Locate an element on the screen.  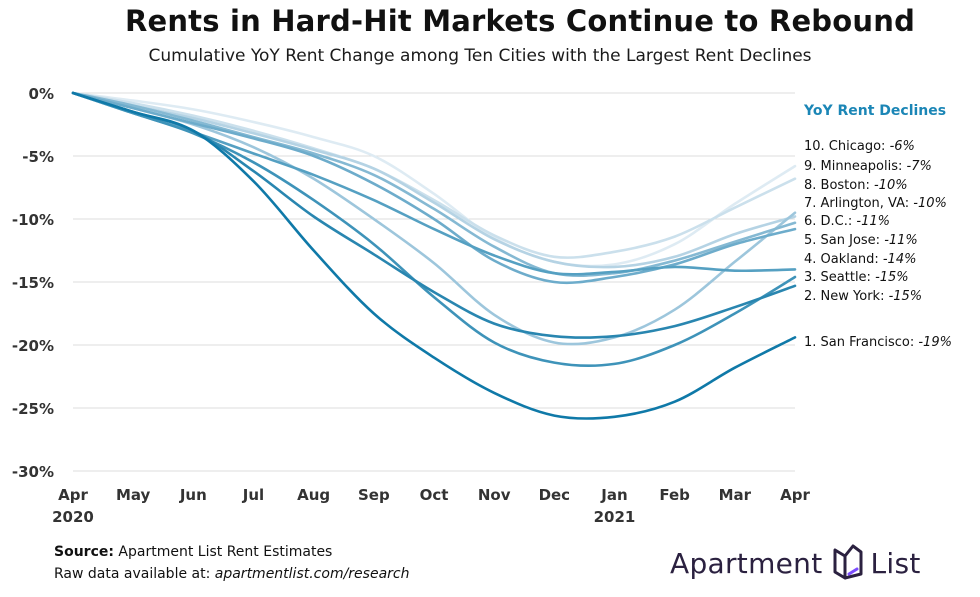
y-tick-label: -15% is located at coordinates (33, 283).